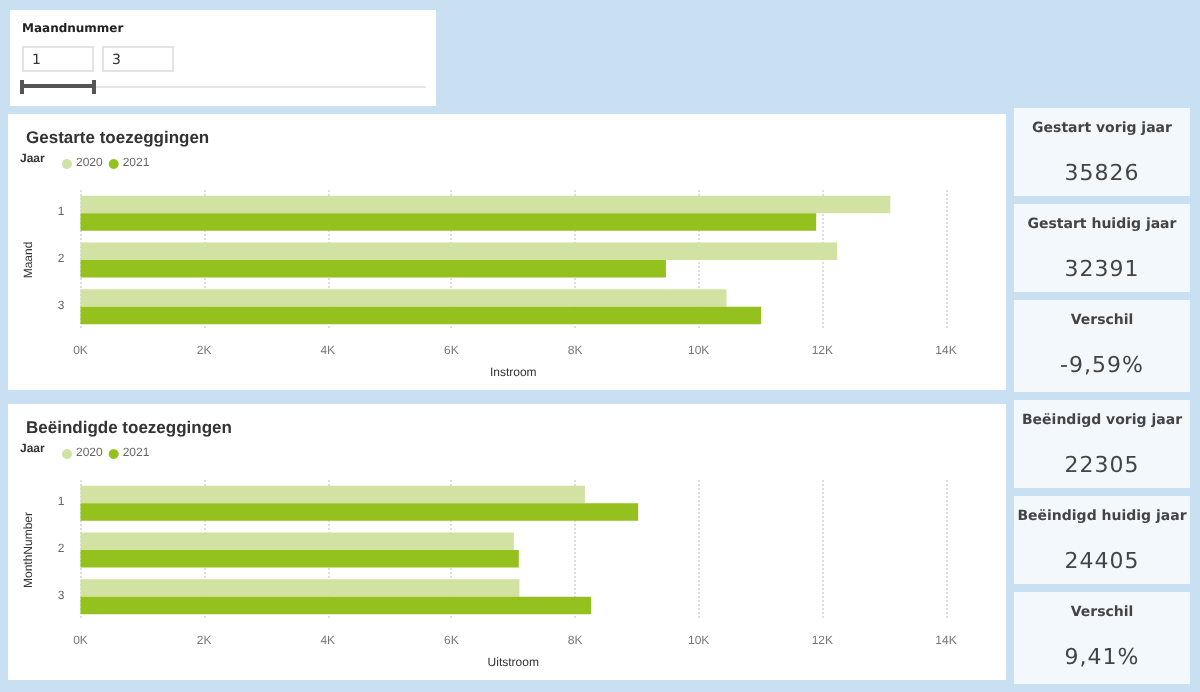 The width and height of the screenshot is (1200, 692). What do you see at coordinates (1102, 269) in the screenshot?
I see `text: 32391` at bounding box center [1102, 269].